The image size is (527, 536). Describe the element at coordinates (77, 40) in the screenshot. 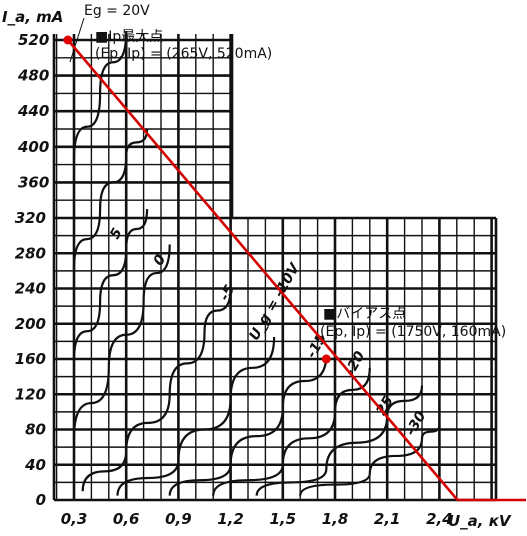

I see `eg-leader-line` at that location.